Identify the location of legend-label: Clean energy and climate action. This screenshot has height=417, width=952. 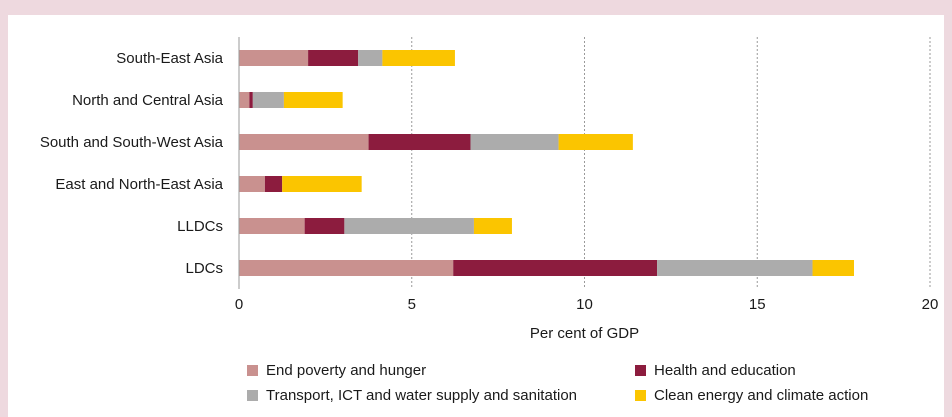
(761, 395).